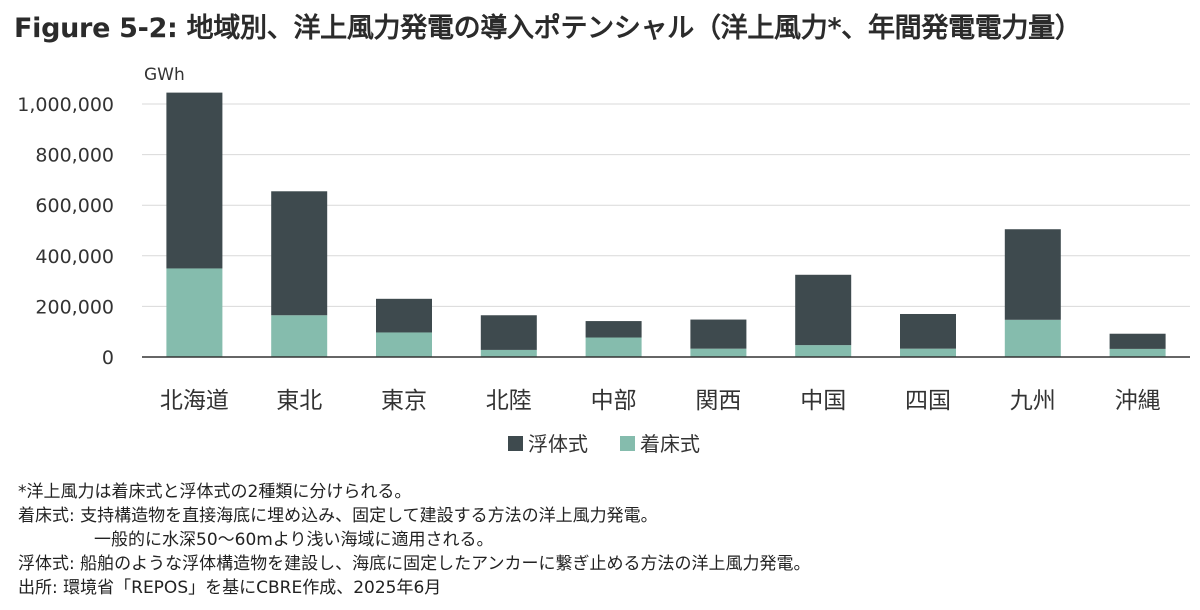 The image size is (1200, 610). What do you see at coordinates (74, 257) in the screenshot?
I see `y-tick-label: 400,000` at bounding box center [74, 257].